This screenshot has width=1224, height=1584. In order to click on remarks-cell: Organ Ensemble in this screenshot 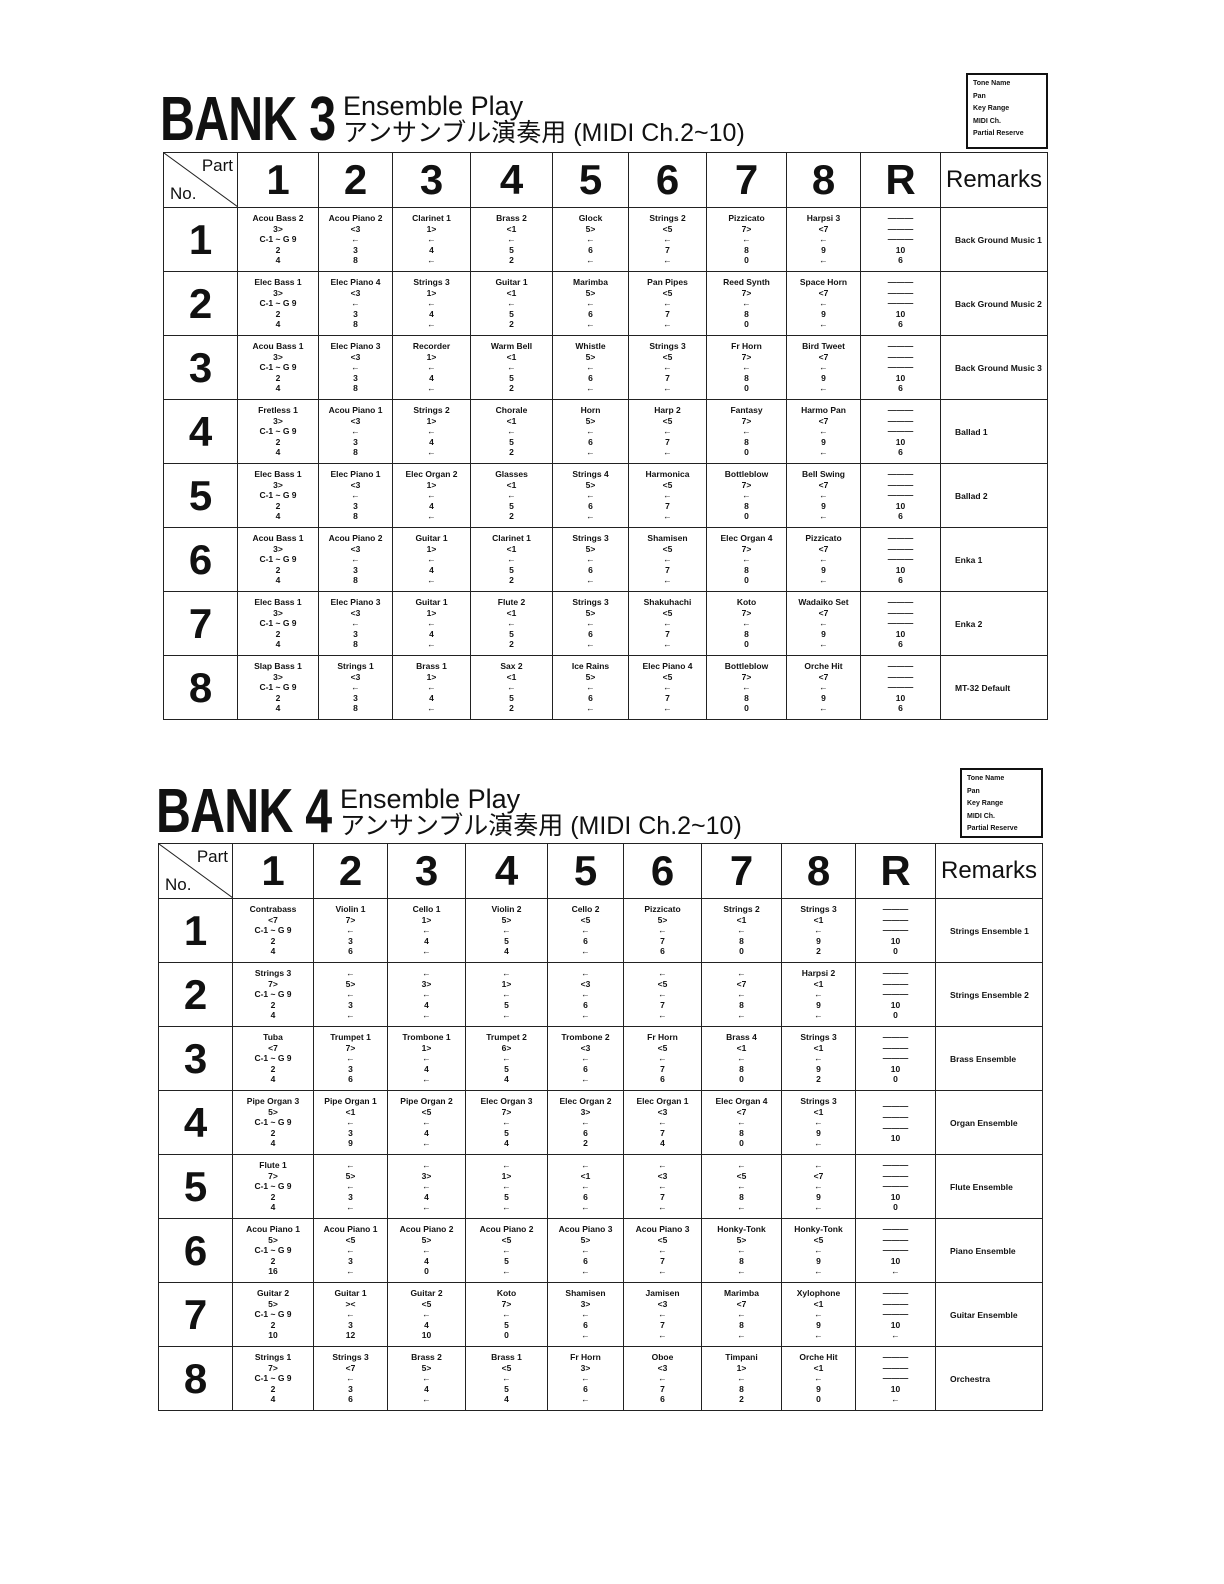, I will do `click(989, 1122)`.